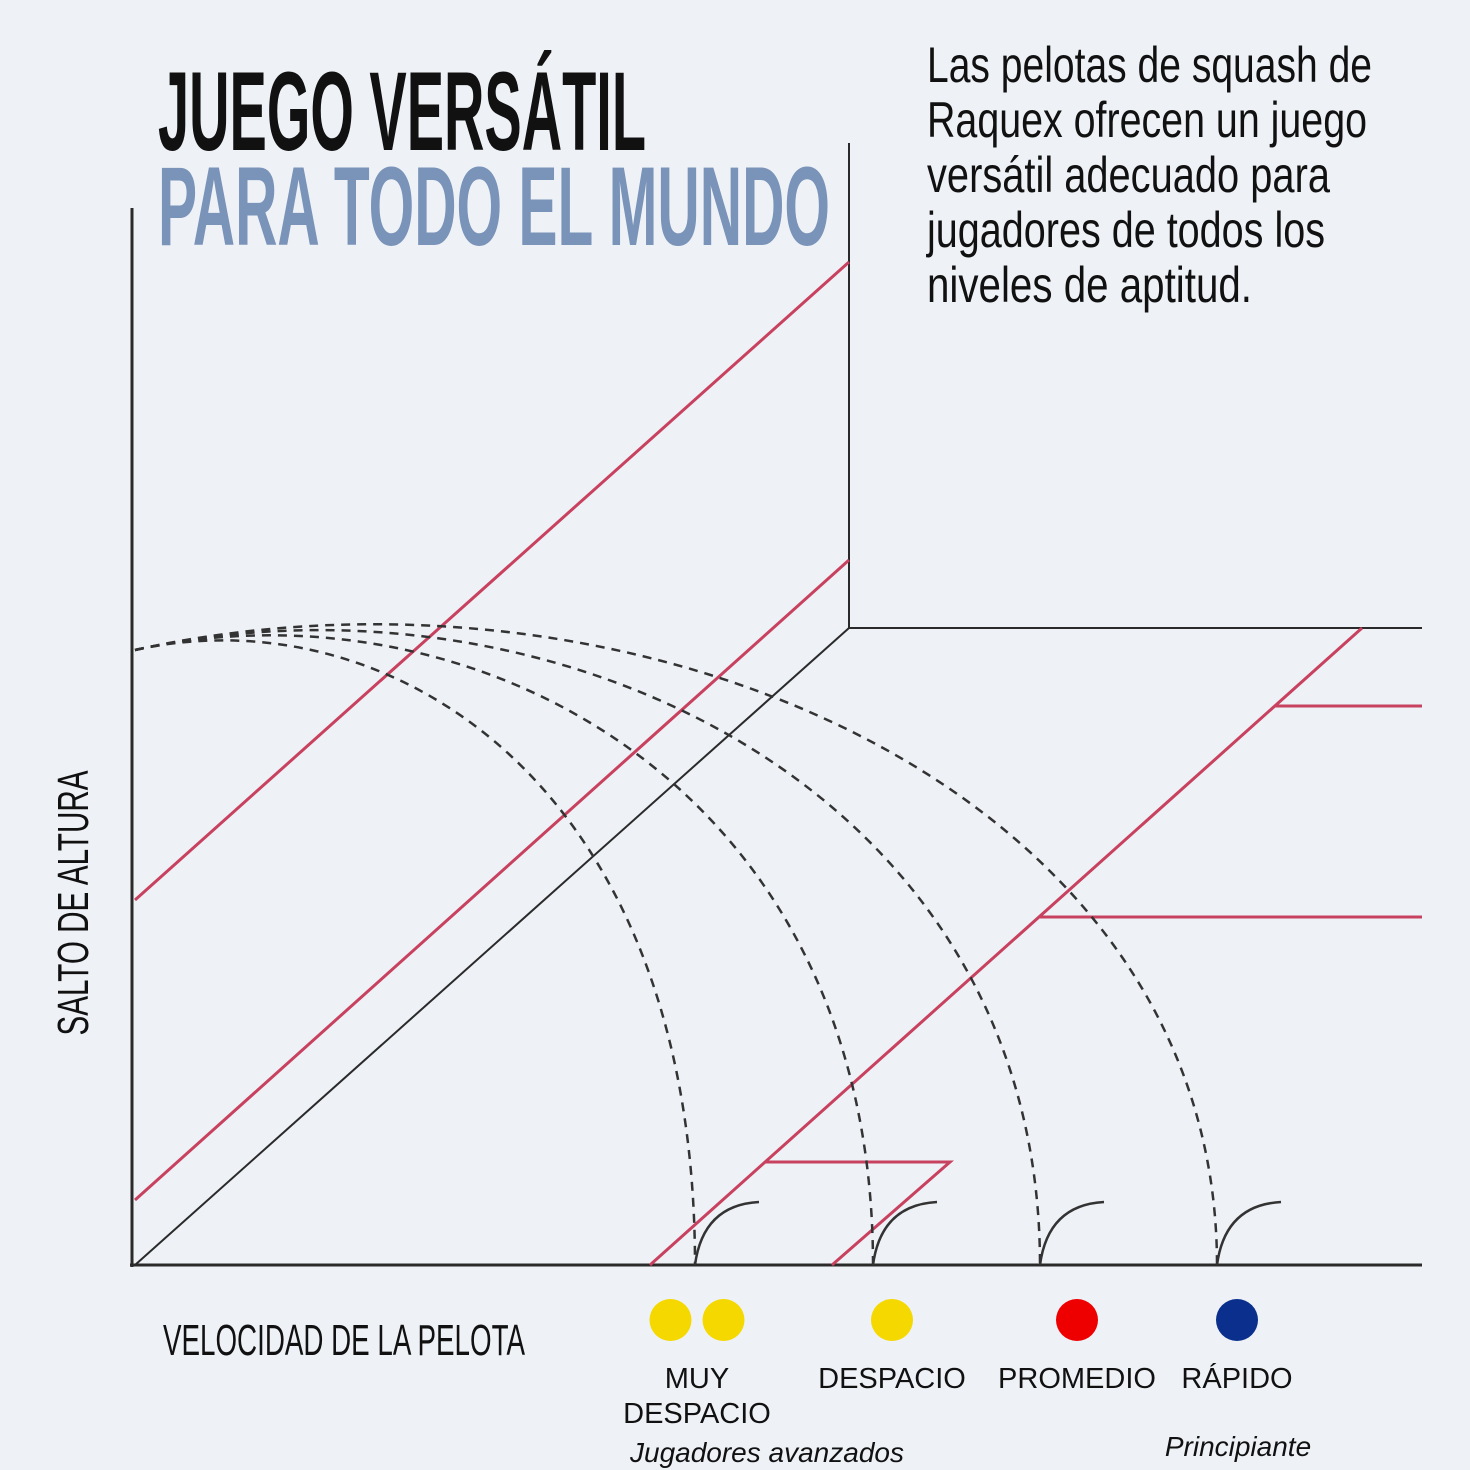 The image size is (1470, 1470). I want to click on title-line2: PARA TODO EL MUNDO, so click(494, 206).